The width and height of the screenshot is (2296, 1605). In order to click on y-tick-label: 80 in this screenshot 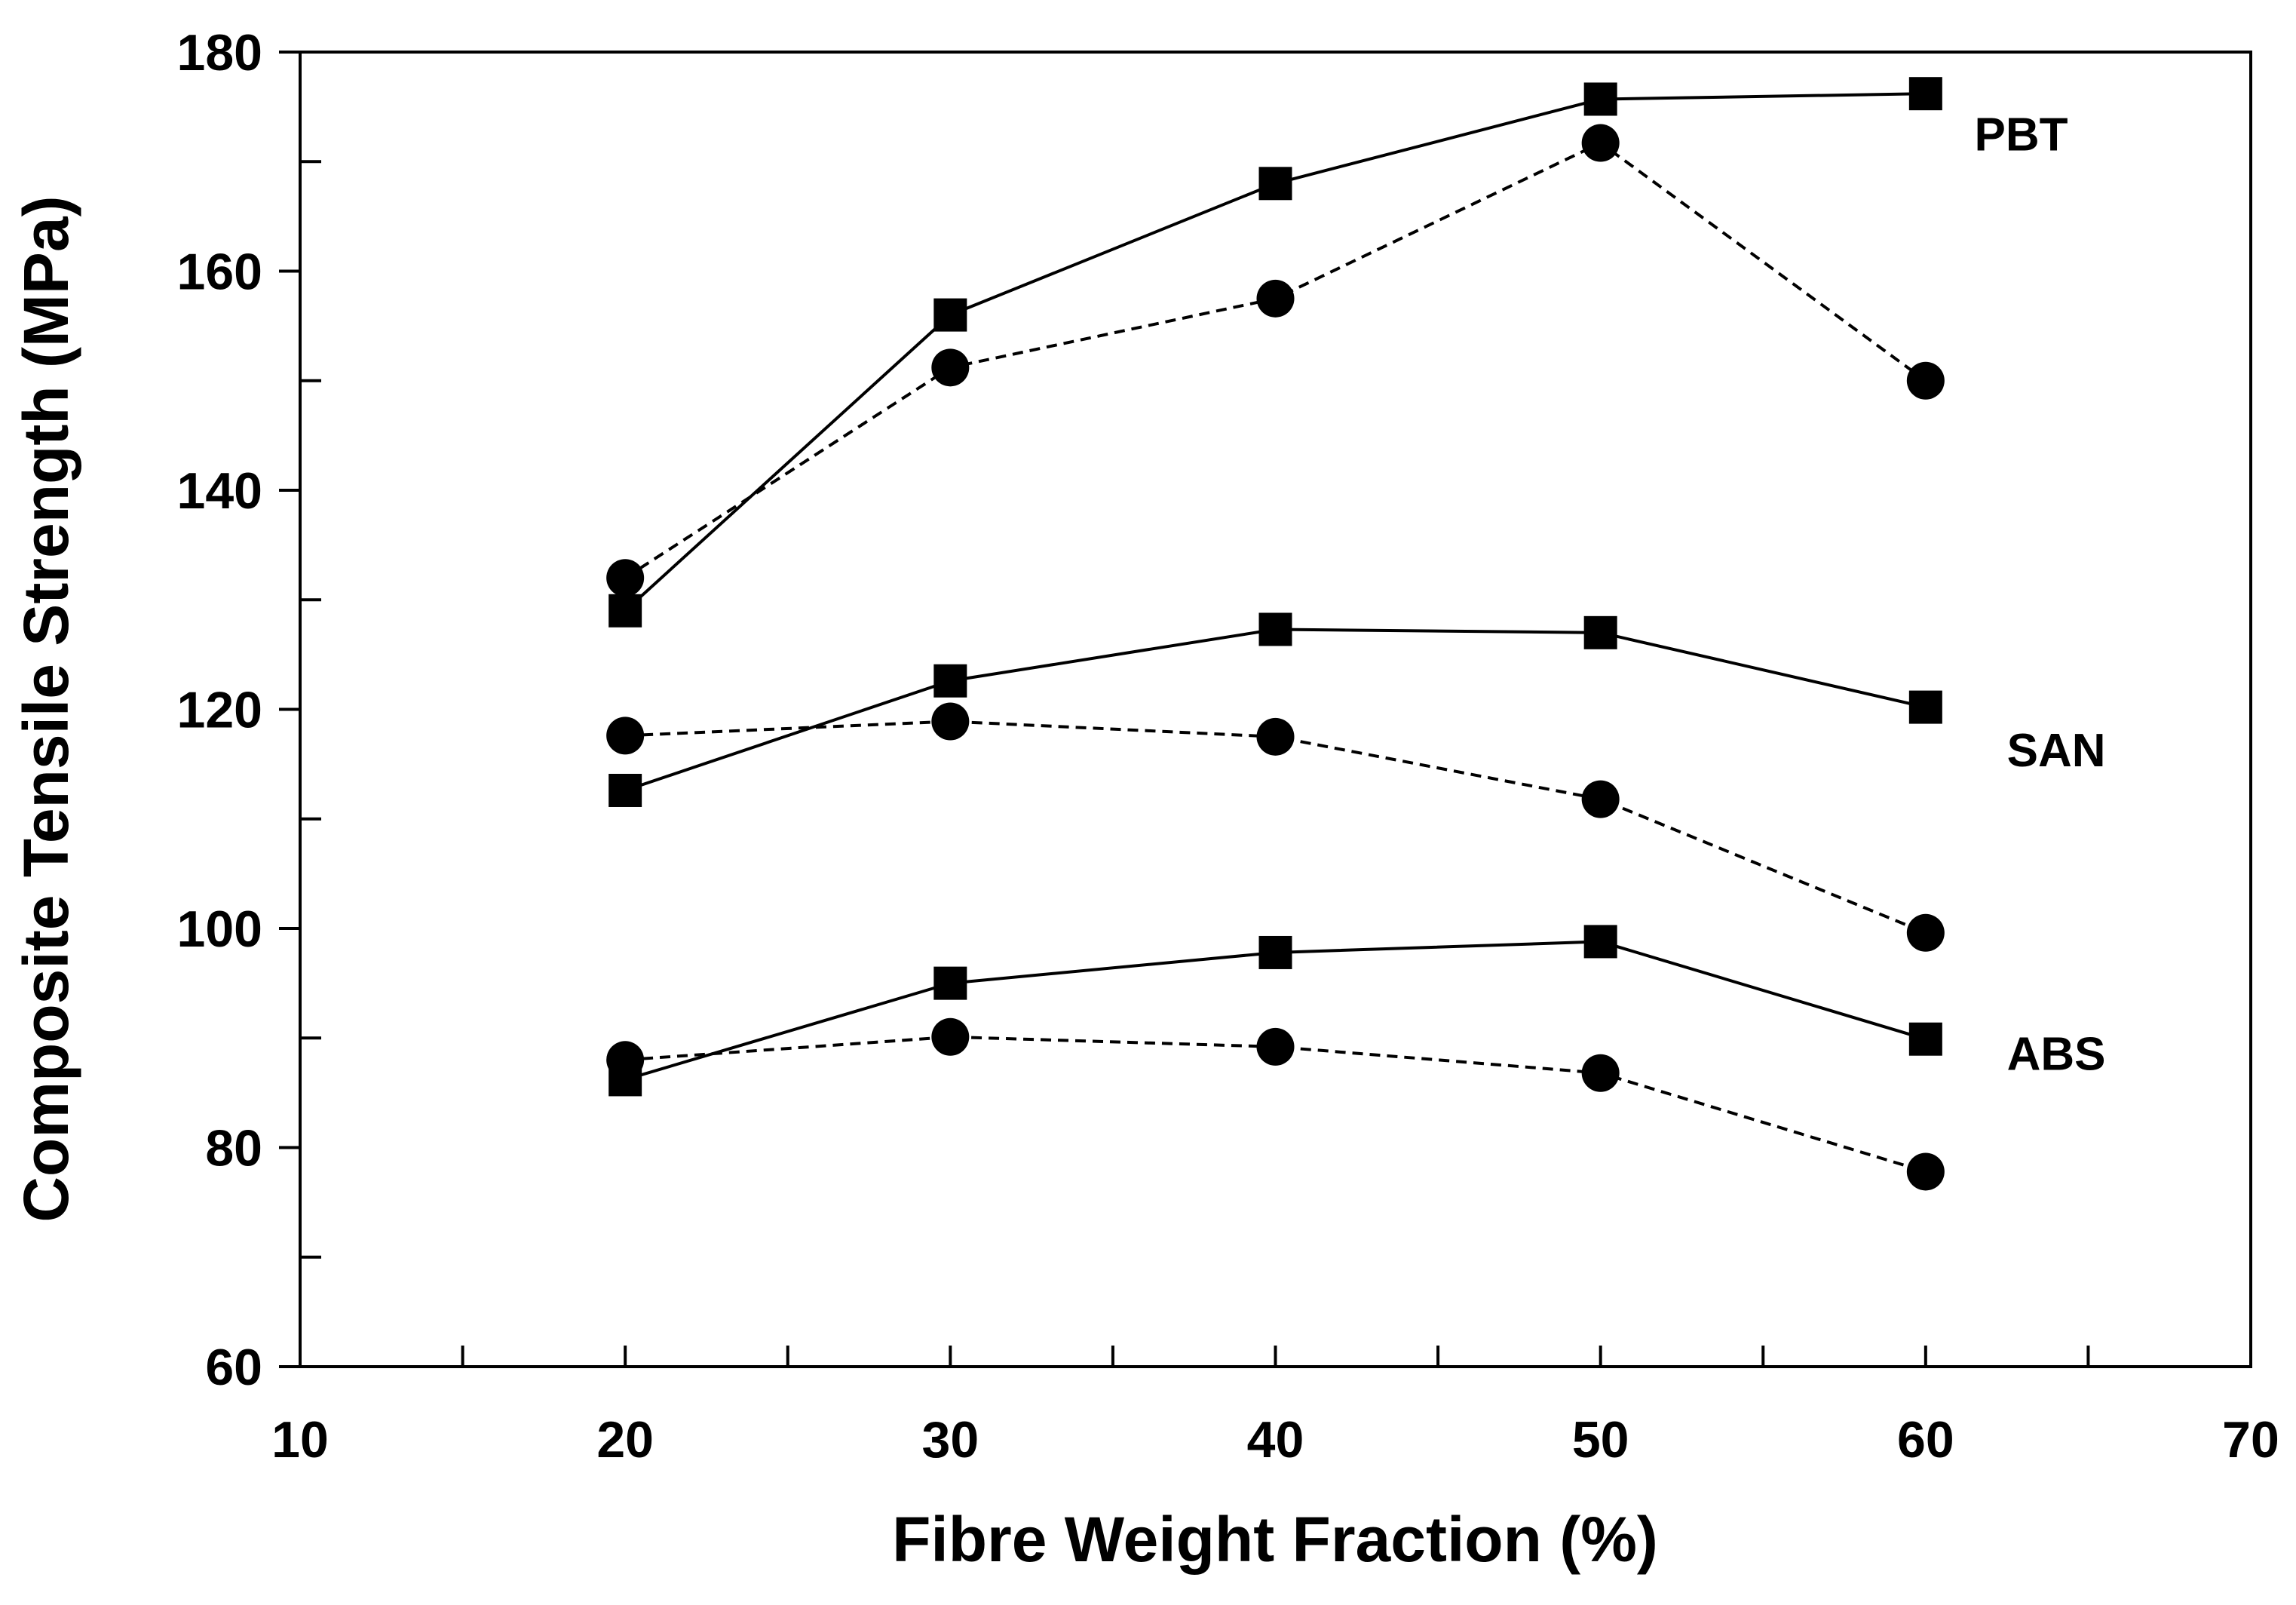, I will do `click(233, 1148)`.